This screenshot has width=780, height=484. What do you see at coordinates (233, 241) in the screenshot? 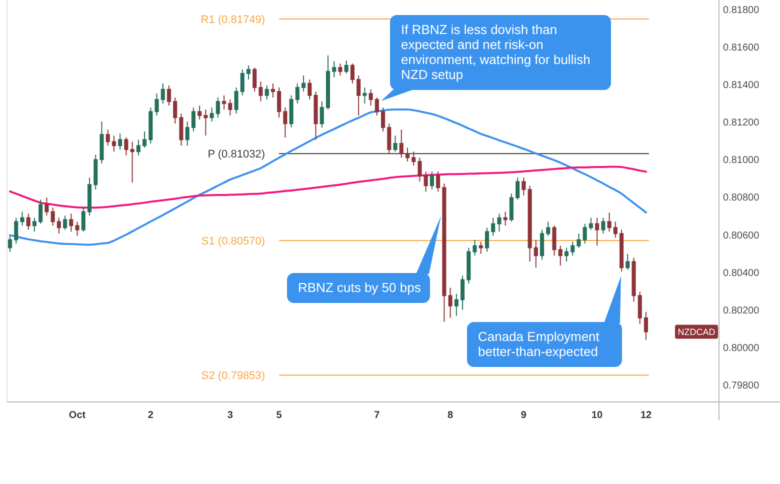
I see `ref-line-label: S1 (0.80570)` at bounding box center [233, 241].